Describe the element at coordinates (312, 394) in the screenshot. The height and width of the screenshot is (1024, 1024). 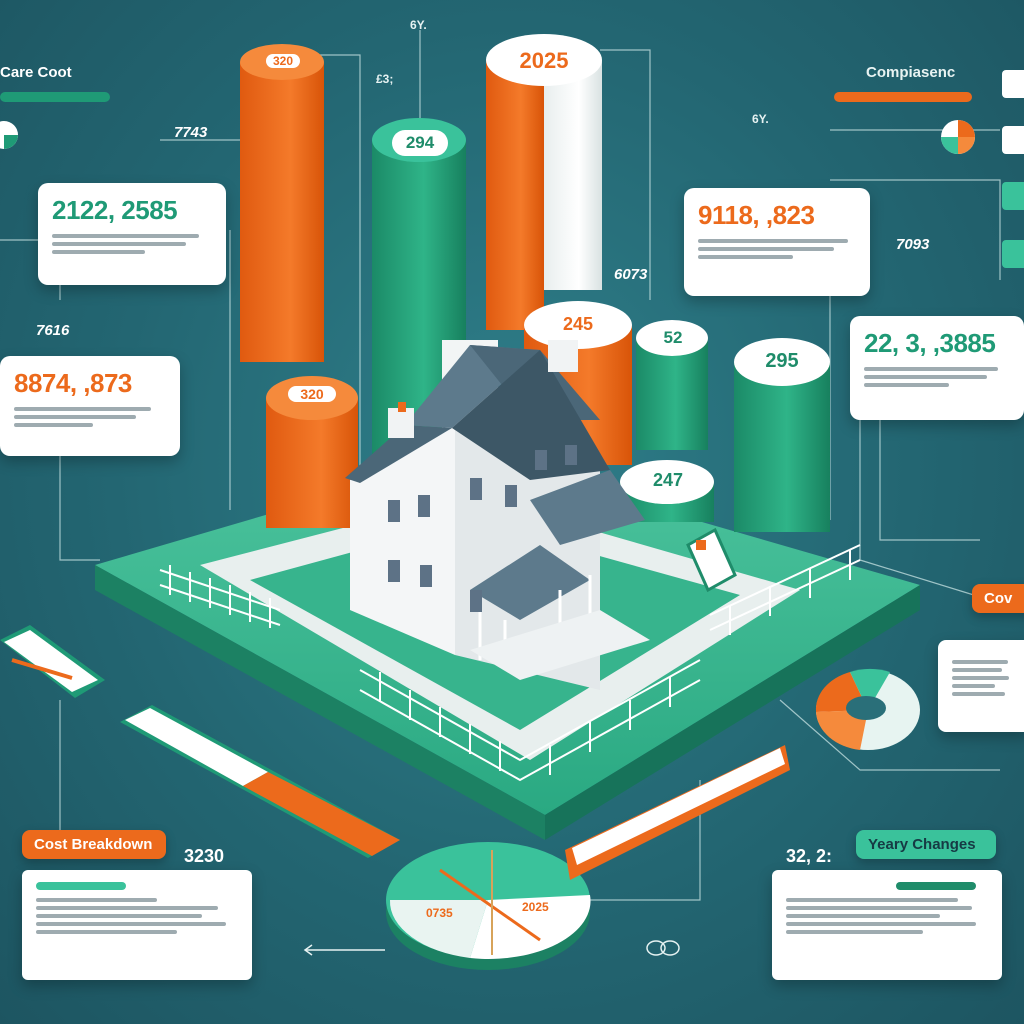
I see `bar-label-7: 320` at that location.